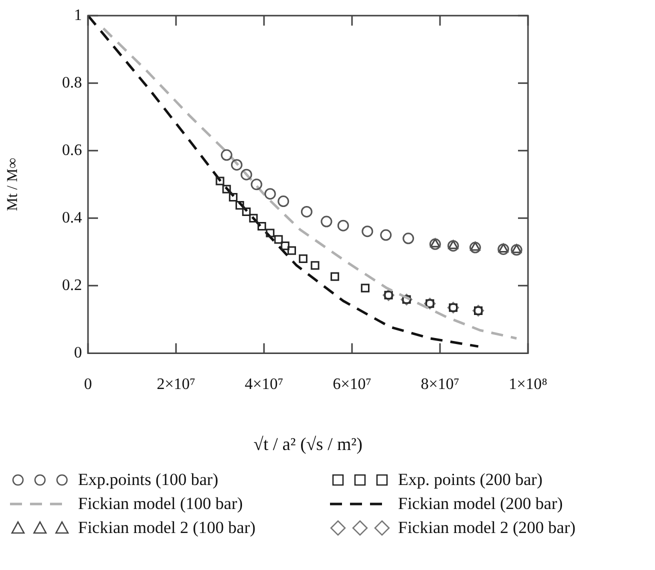 Image resolution: width=655 pixels, height=570 pixels. What do you see at coordinates (440, 385) in the screenshot?
I see `x-tick-label: 8×10⁷` at bounding box center [440, 385].